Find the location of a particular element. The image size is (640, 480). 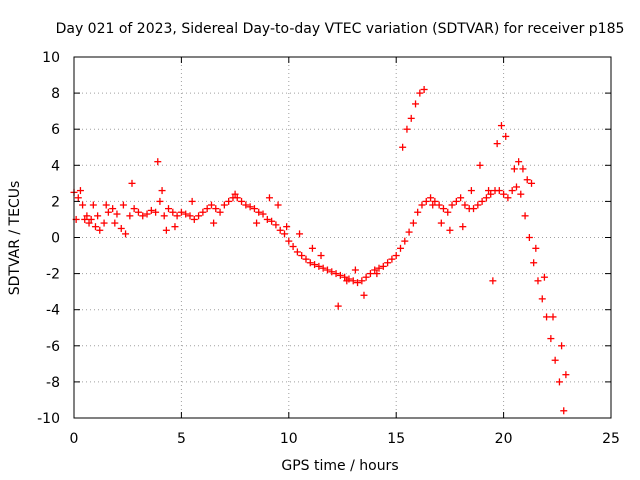

x-tick-labels: 0 5 10 15 20 25 is located at coordinates (345, 439).